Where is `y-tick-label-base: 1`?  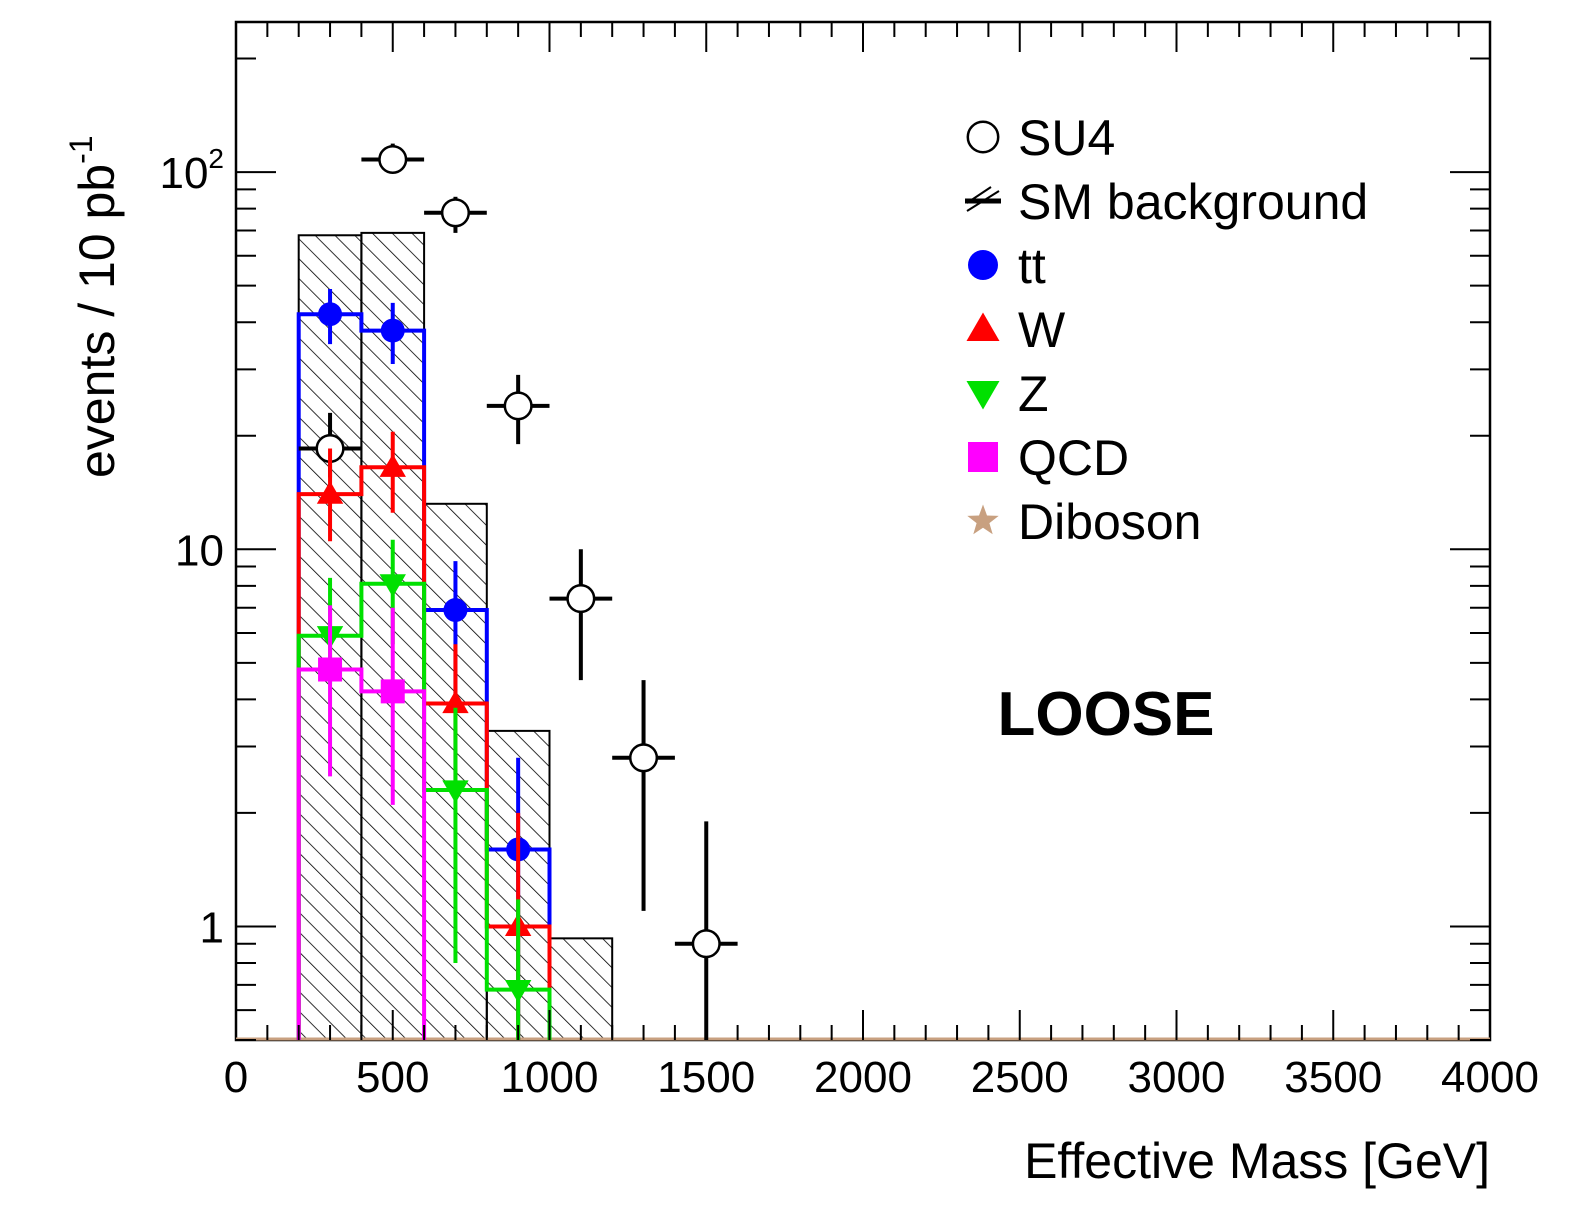 y-tick-label-base: 1 is located at coordinates (212, 927).